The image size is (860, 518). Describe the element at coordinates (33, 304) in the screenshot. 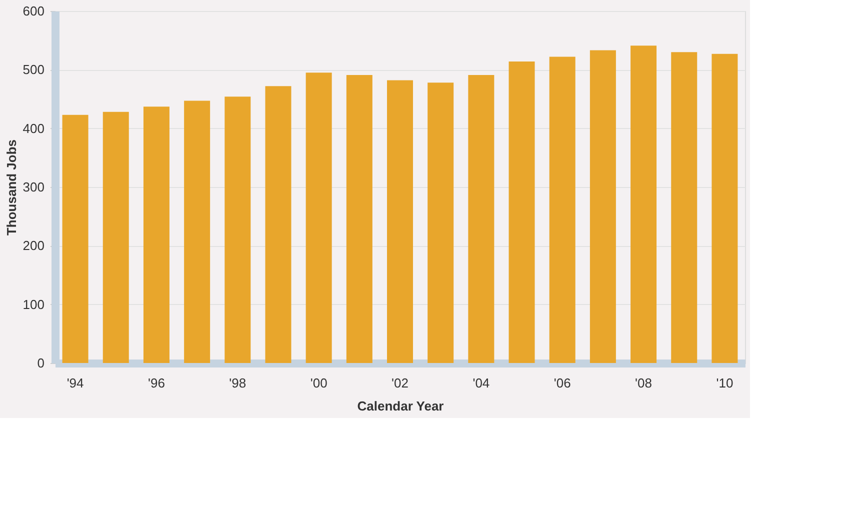

I see `y-tick-label: 100` at that location.